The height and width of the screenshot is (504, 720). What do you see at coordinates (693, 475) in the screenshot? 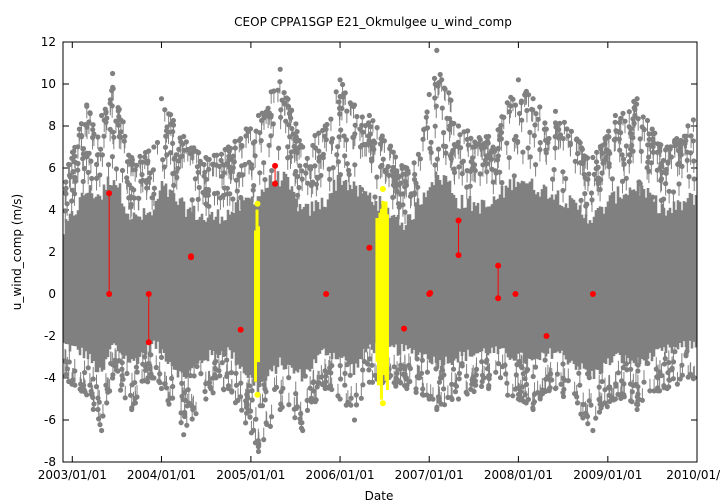
I see `x-tick-label: 2010/01/0` at bounding box center [693, 475].